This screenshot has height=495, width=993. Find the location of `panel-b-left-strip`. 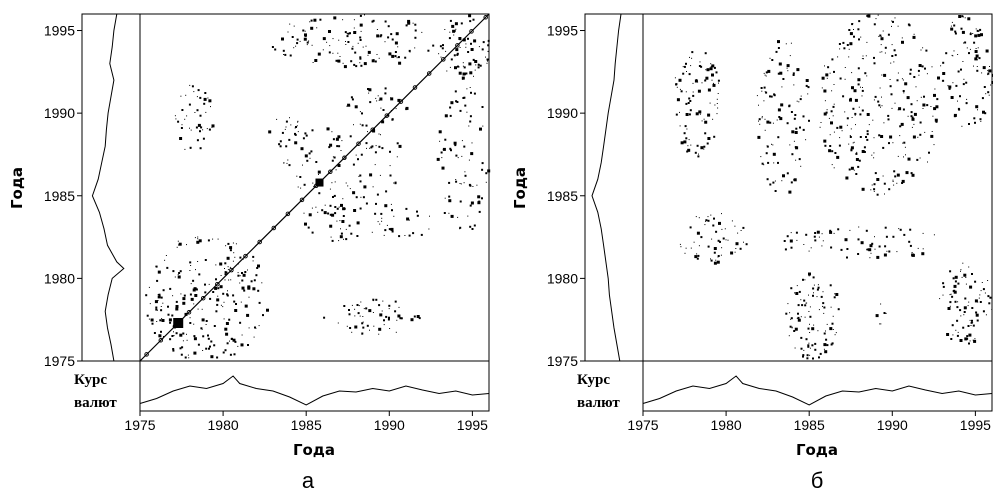

panel-b-left-strip is located at coordinates (614, 187).